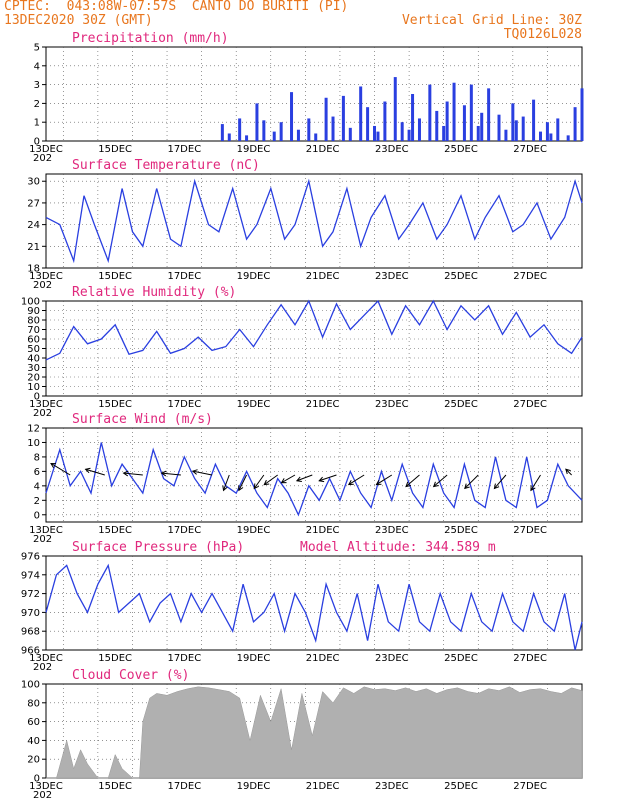 This screenshot has width=618, height=800. What do you see at coordinates (33, 225) in the screenshot?
I see `y-tick-label: 24` at bounding box center [33, 225].